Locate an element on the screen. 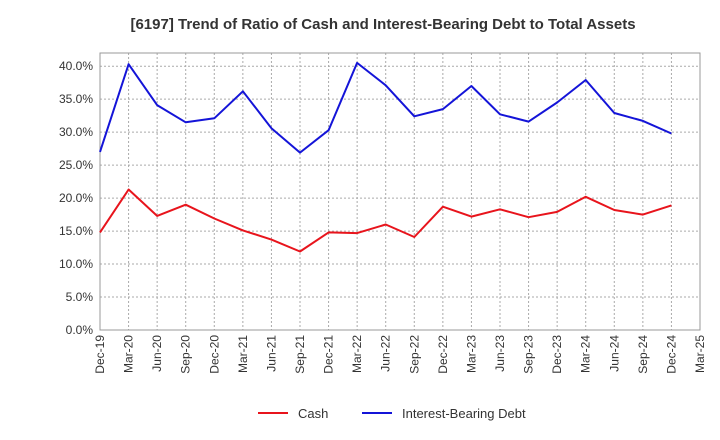 This screenshot has height=440, width=720. y-tick-label: 20.0% is located at coordinates (76, 198).